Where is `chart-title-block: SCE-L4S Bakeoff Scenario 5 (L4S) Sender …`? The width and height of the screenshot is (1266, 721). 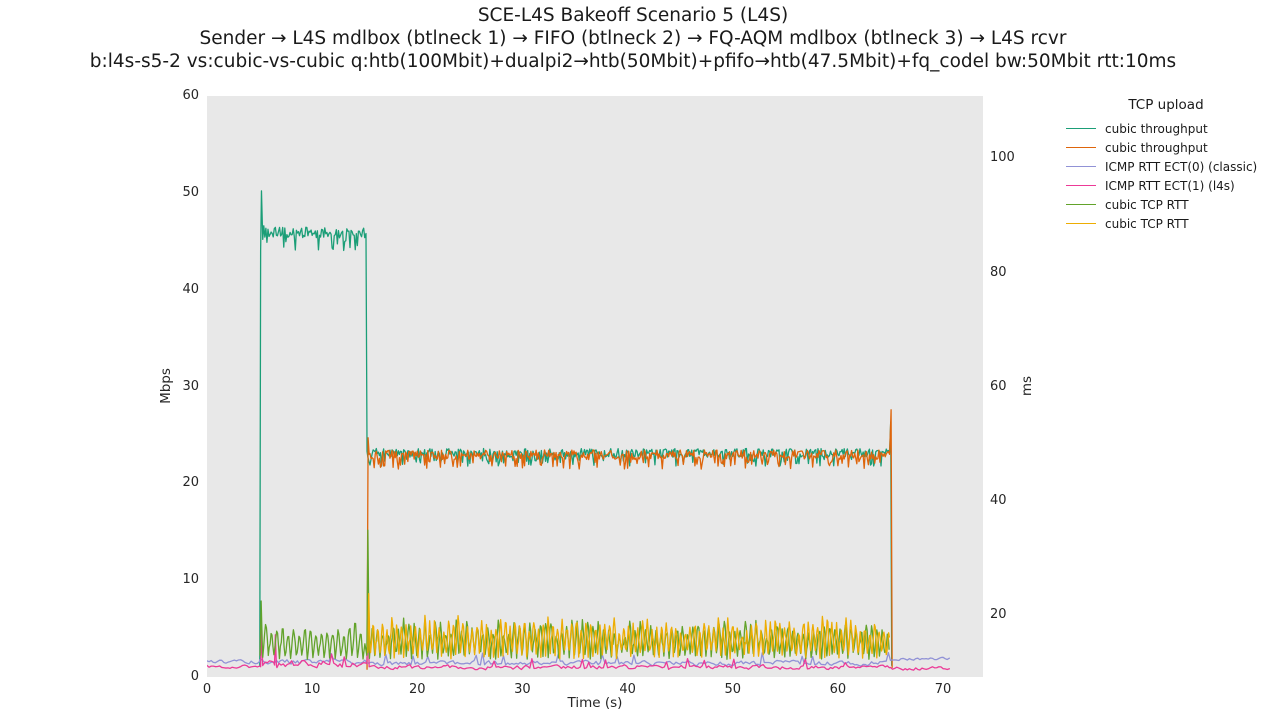 chart-title-block: SCE-L4S Bakeoff Scenario 5 (L4S) Sender … is located at coordinates (633, 38).